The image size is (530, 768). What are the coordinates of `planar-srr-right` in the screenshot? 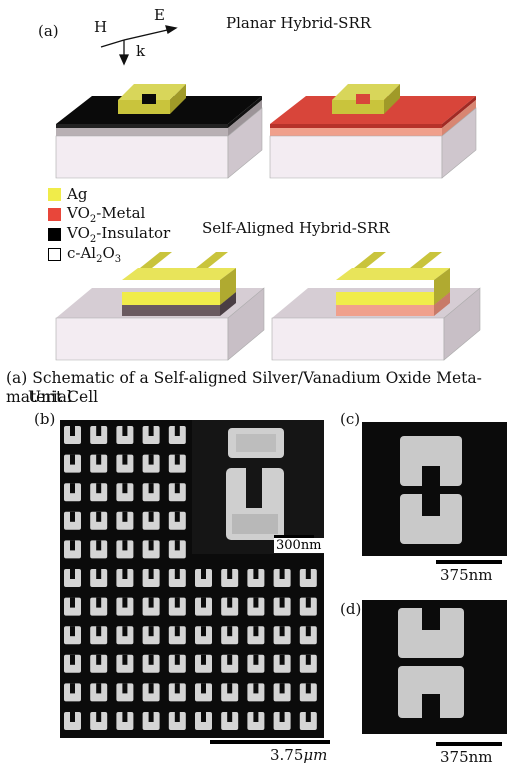 It's located at (373, 131).